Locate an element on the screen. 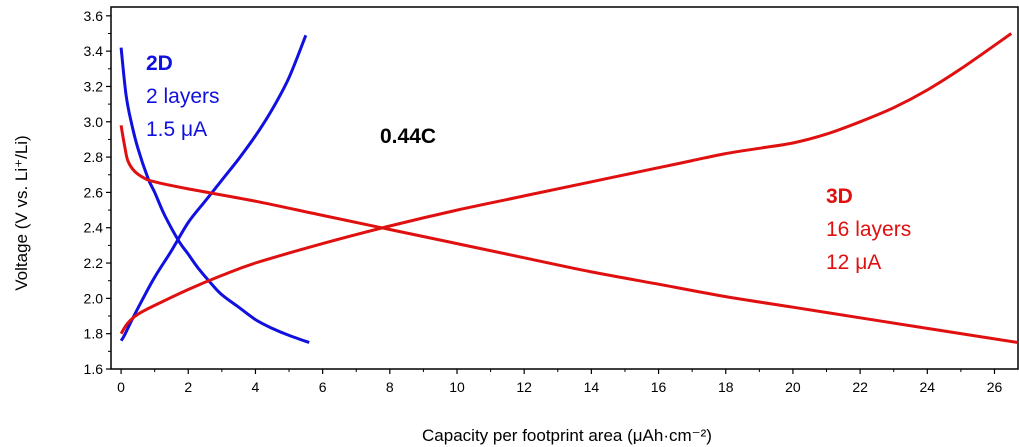 This screenshot has width=1019, height=447. x-tick-label: 12 is located at coordinates (524, 387).